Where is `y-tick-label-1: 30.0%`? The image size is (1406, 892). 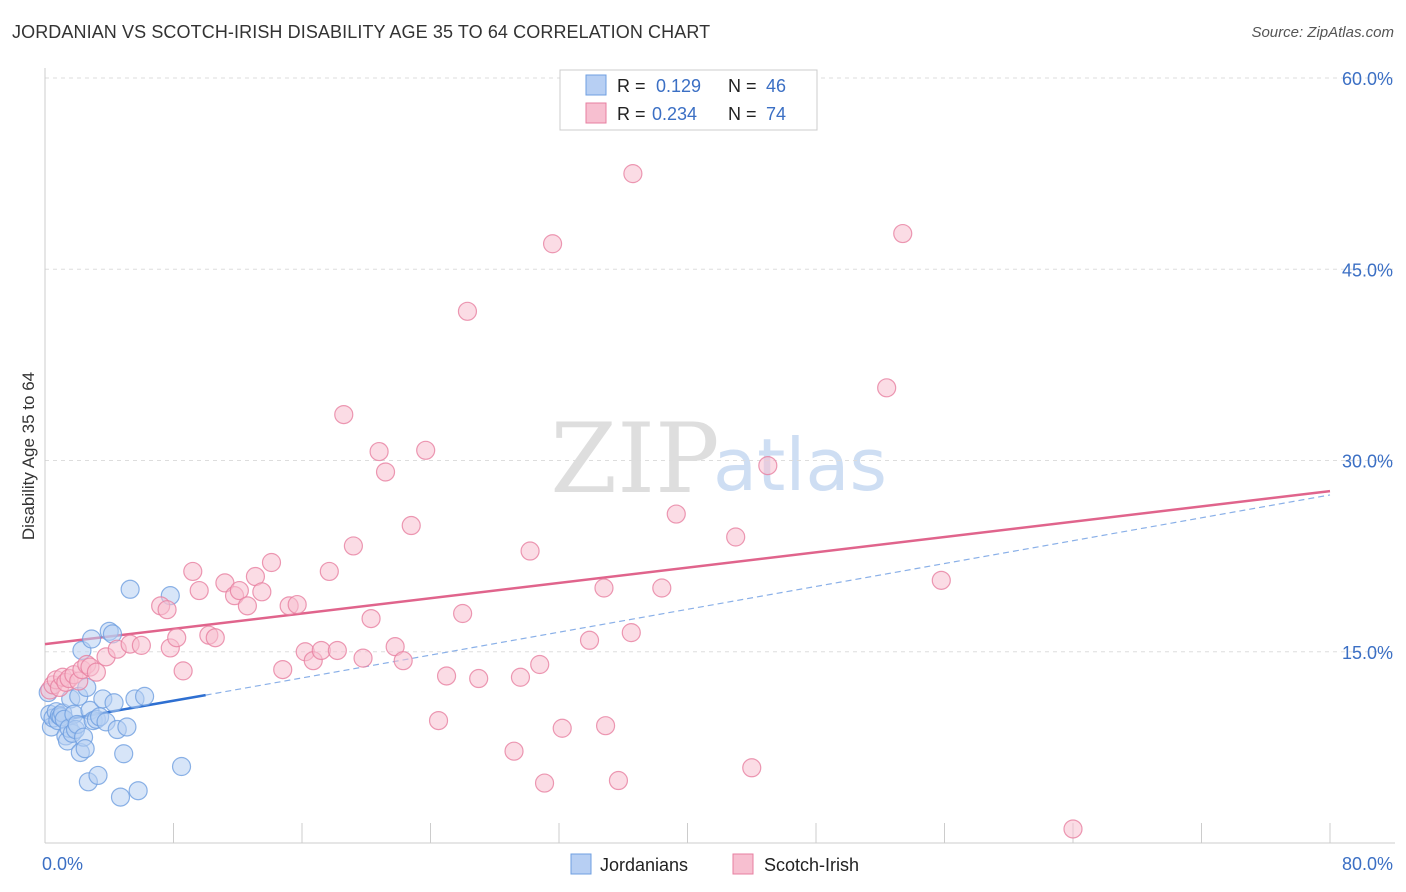 y-tick-label-1: 30.0% is located at coordinates (1367, 462).